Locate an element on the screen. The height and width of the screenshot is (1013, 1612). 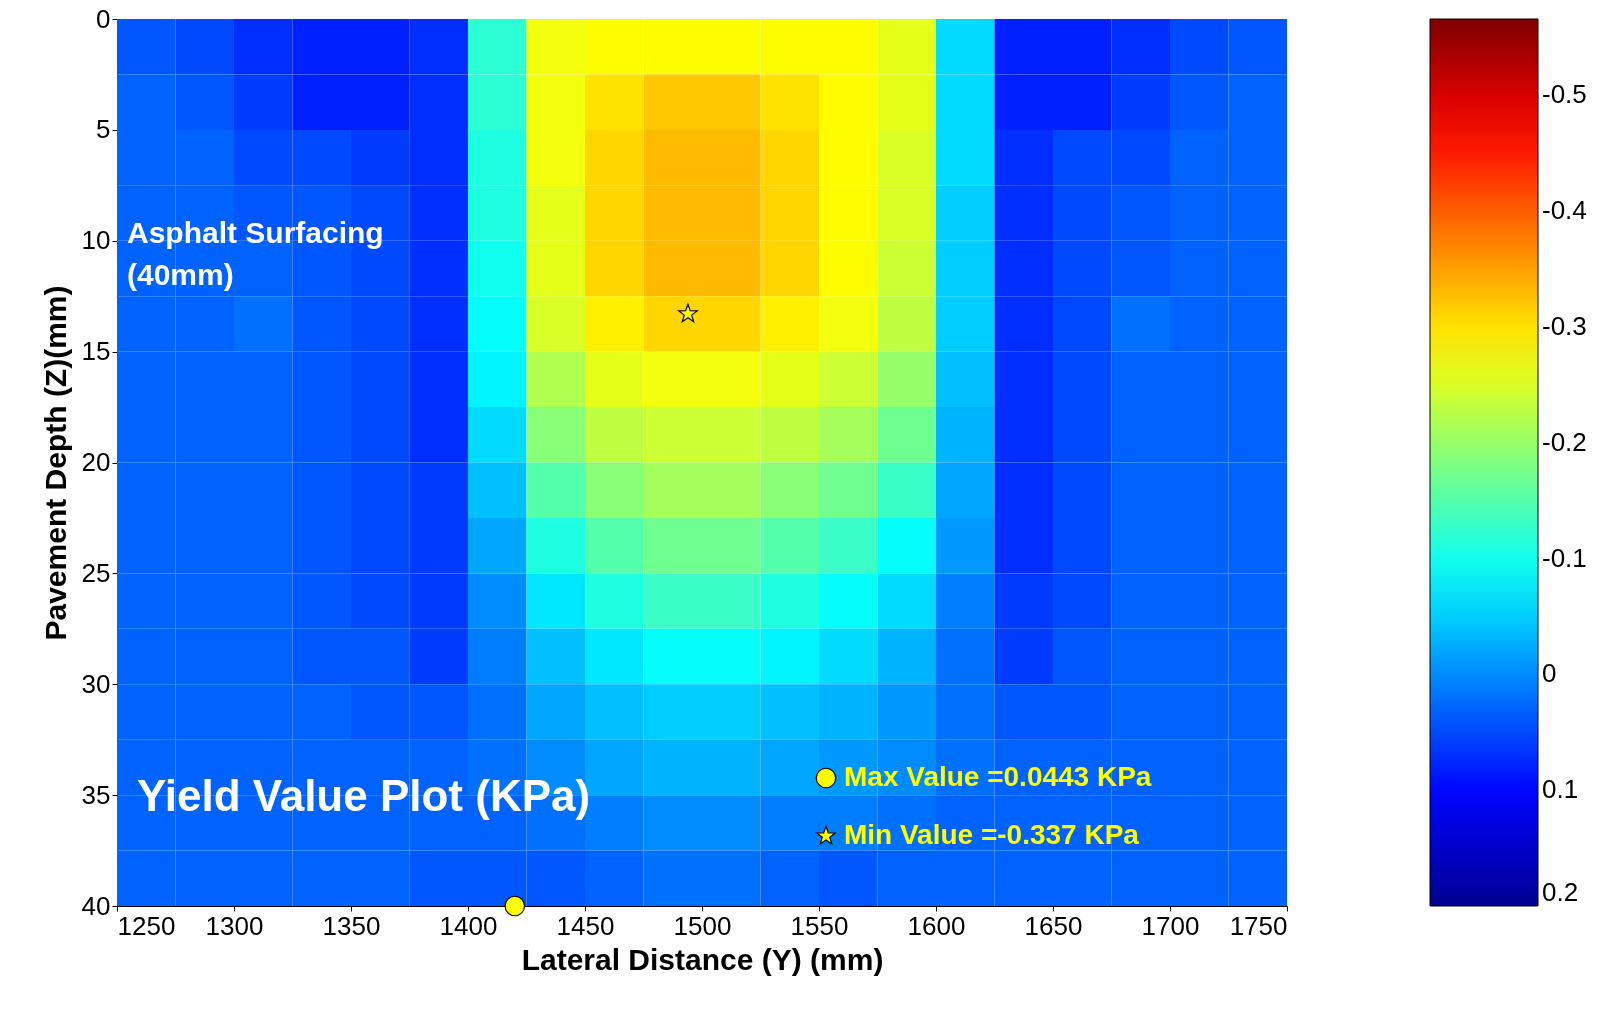
x-tick-label: 1400 is located at coordinates (468, 925).